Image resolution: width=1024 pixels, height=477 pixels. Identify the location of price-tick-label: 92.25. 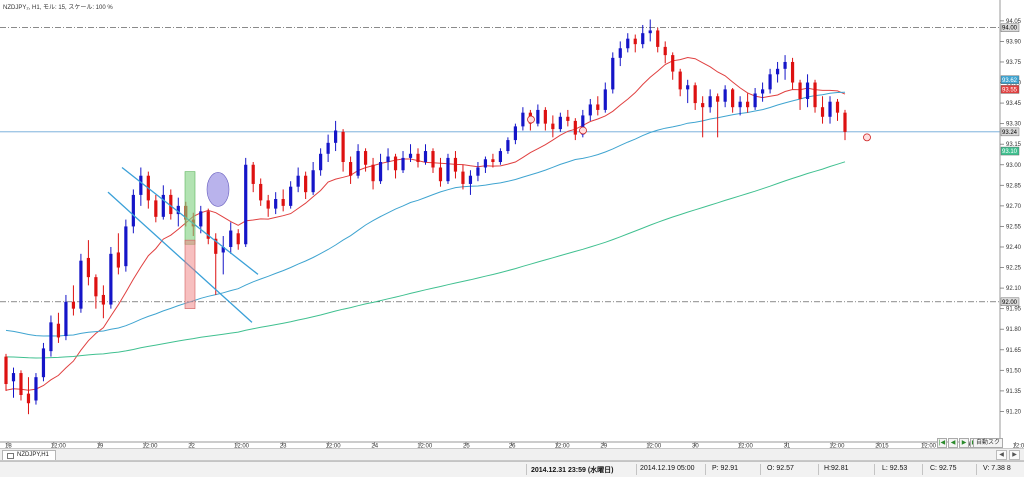
(1014, 269).